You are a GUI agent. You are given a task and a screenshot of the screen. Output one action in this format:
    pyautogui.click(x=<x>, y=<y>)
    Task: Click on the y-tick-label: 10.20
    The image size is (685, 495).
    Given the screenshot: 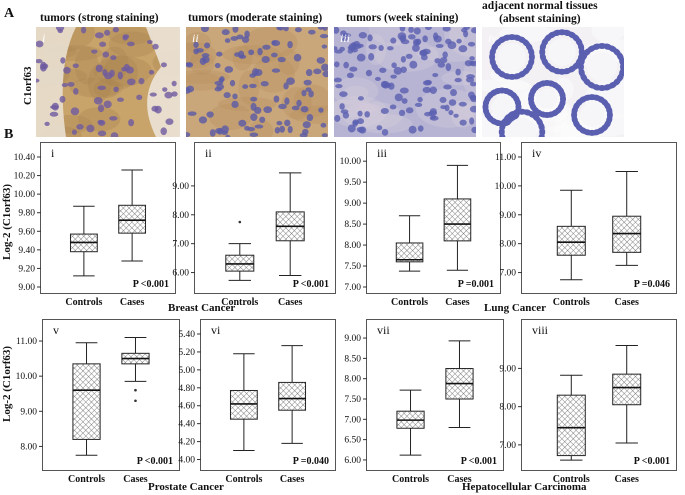 What is the action you would take?
    pyautogui.click(x=25, y=177)
    